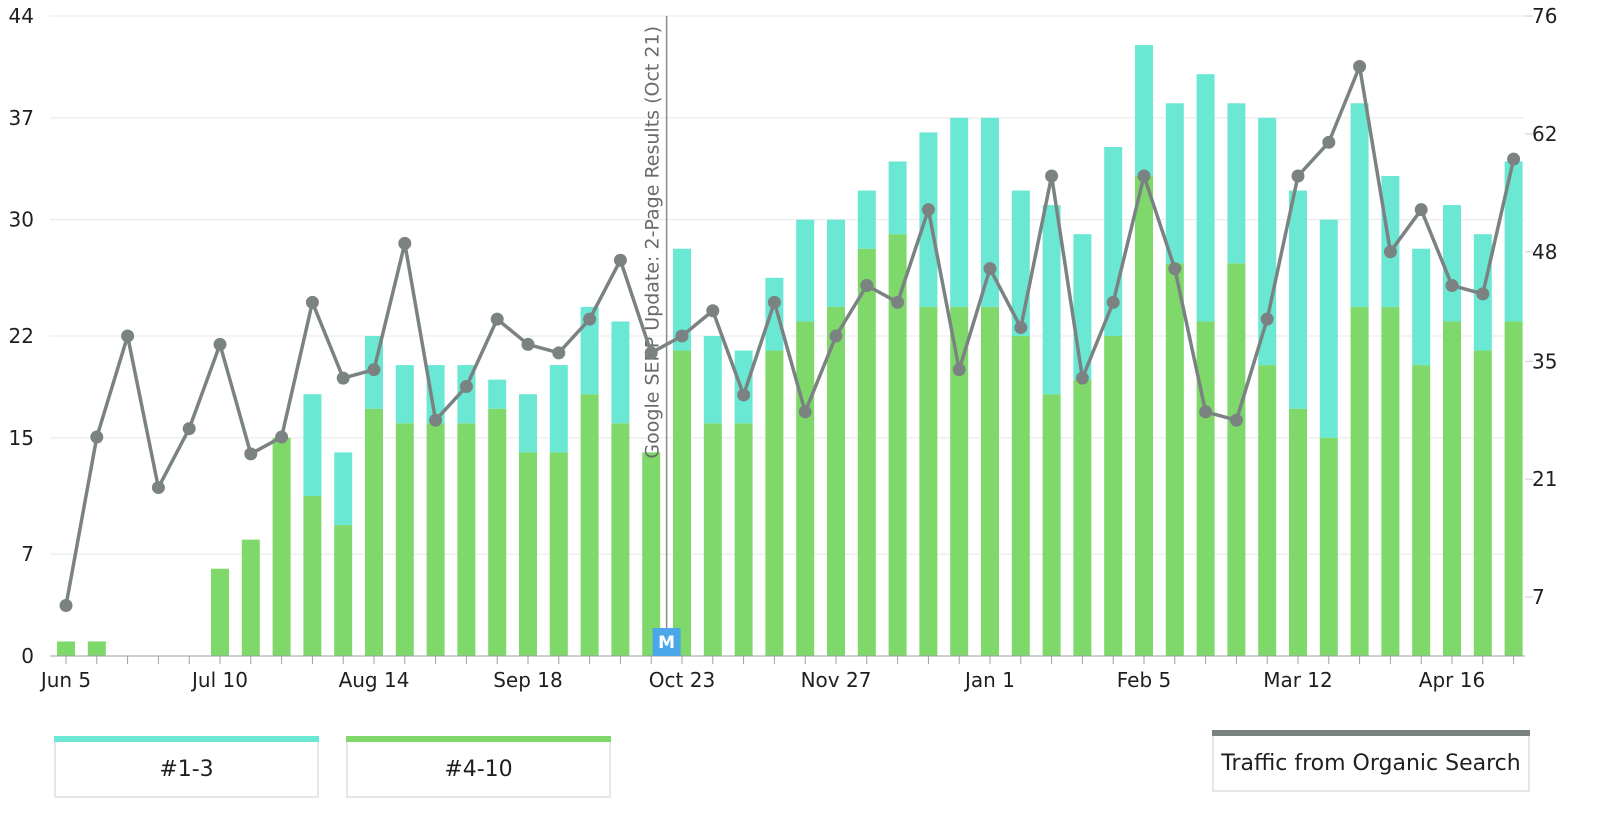 The image size is (1600, 818). What do you see at coordinates (836, 680) in the screenshot?
I see `x-tick-label: Nov 27` at bounding box center [836, 680].